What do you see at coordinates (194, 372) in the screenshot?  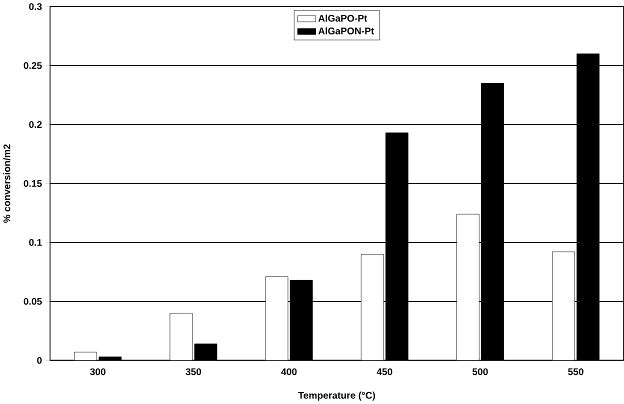 I see `x-tick-label: 350` at bounding box center [194, 372].